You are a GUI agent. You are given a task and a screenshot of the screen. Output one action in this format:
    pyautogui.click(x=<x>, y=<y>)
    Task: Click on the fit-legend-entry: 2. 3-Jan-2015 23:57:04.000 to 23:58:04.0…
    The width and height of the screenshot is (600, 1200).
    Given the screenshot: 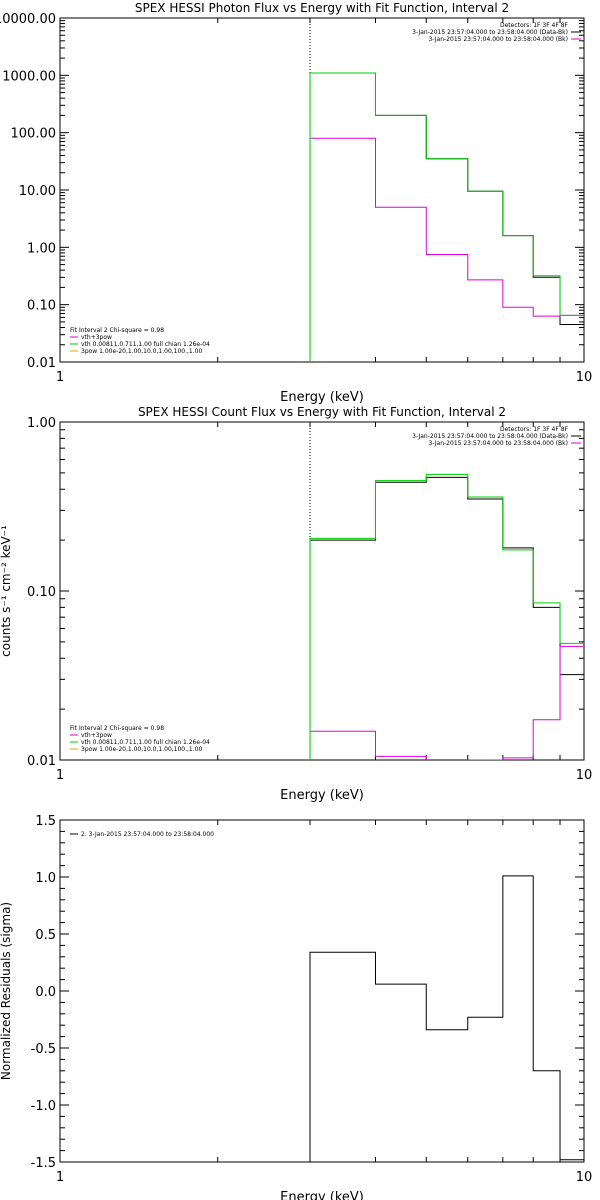 What is the action you would take?
    pyautogui.click(x=147, y=834)
    